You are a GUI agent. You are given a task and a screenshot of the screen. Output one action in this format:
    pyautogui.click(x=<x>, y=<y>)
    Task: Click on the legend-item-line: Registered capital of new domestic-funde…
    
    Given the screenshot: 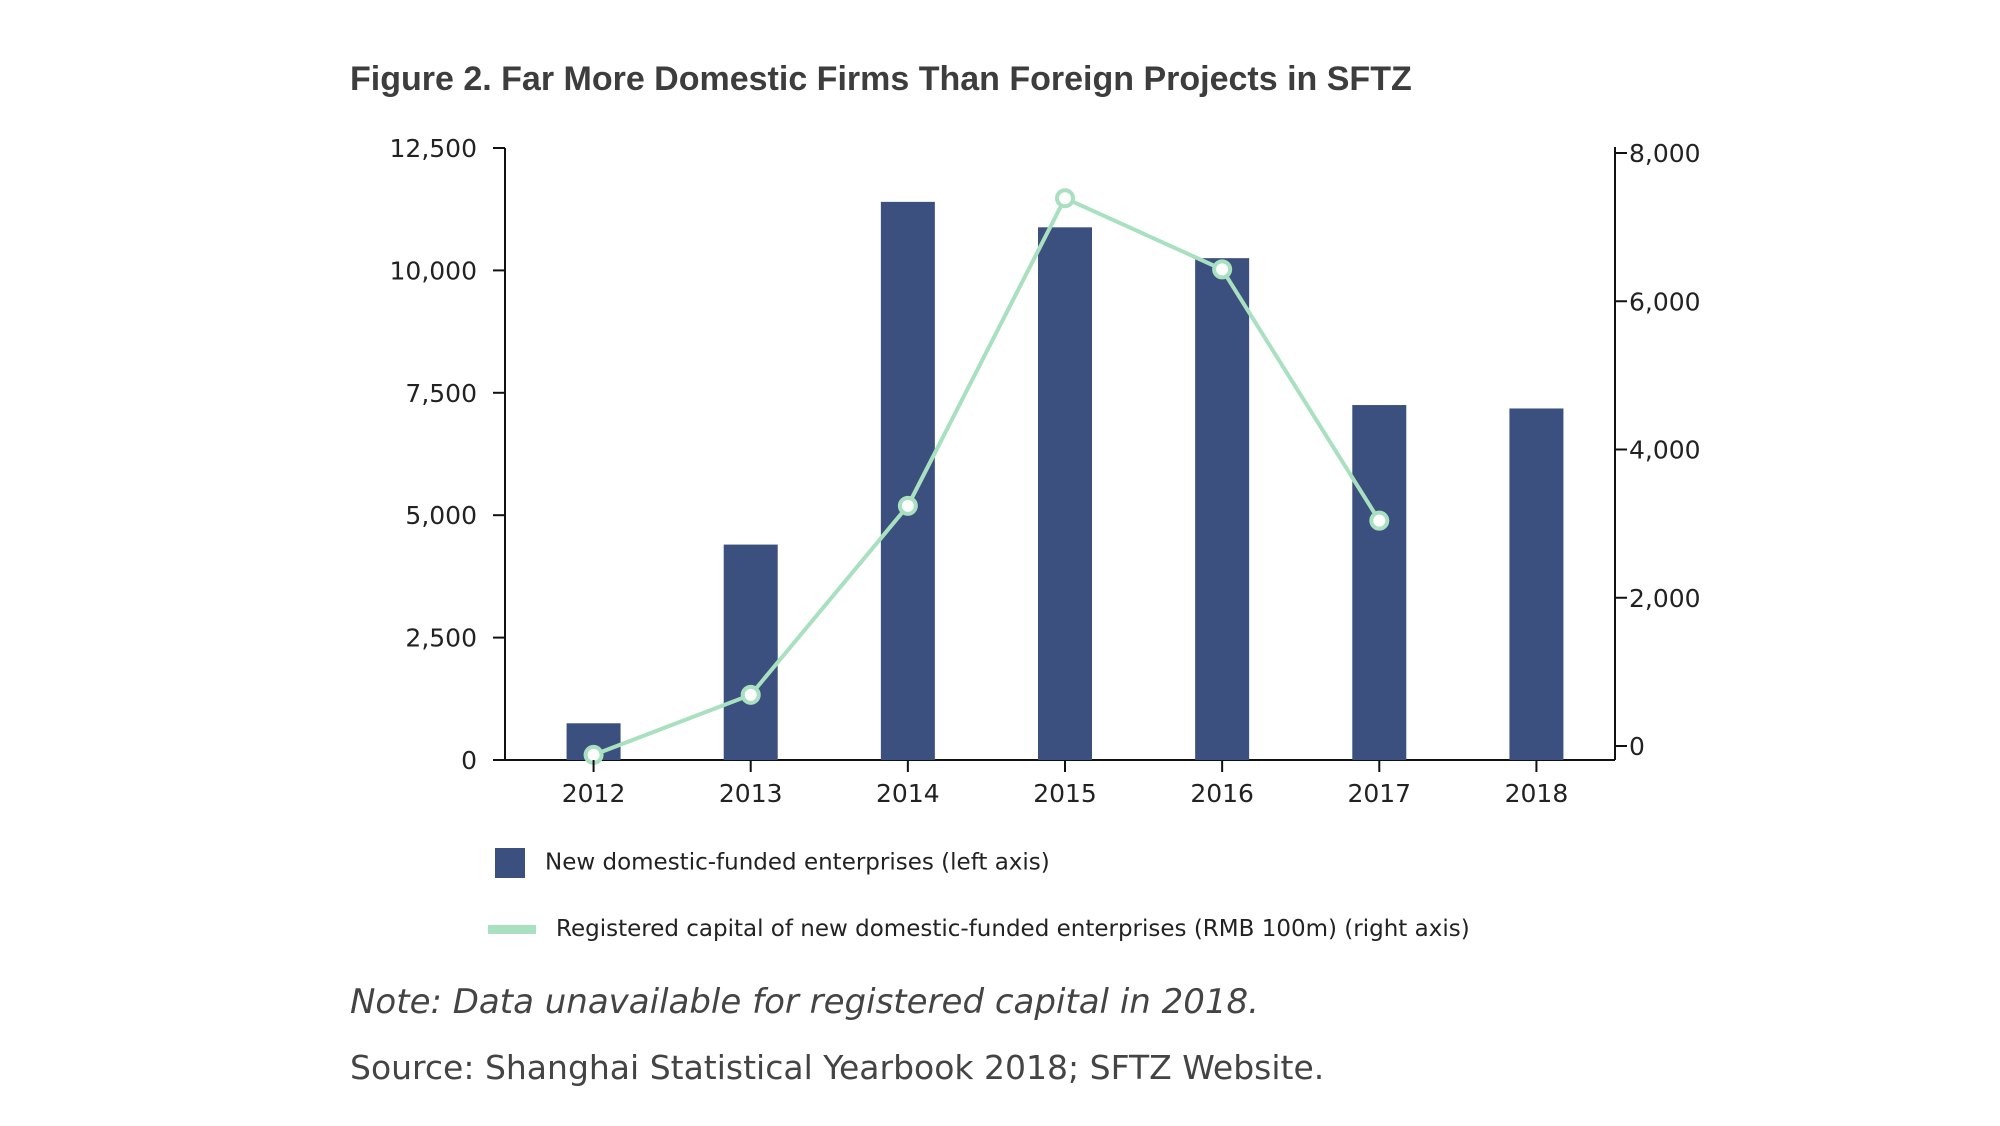 What is the action you would take?
    pyautogui.click(x=979, y=929)
    